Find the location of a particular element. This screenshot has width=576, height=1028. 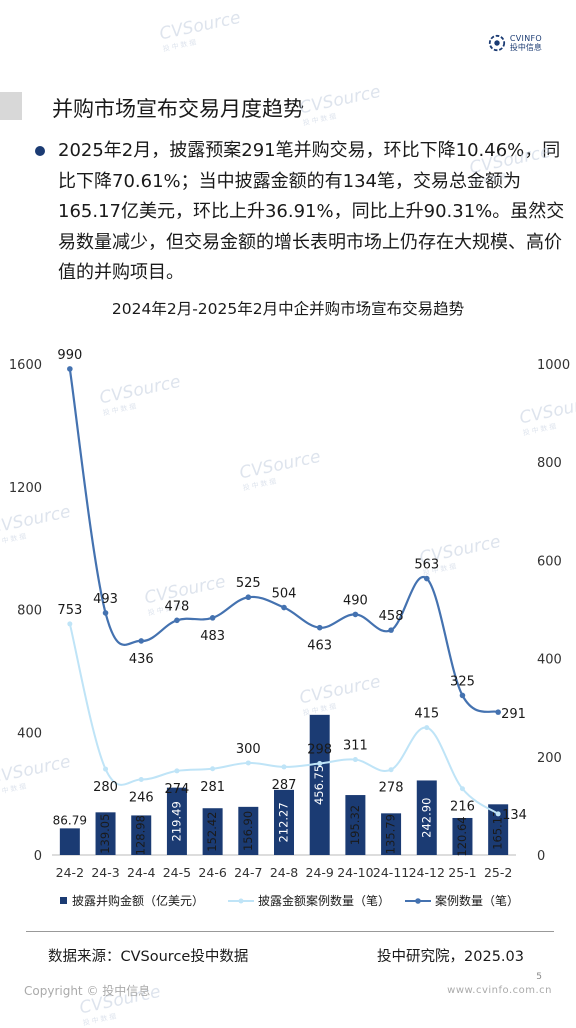

series-data-label-disclosed-count: 280 is located at coordinates (105, 787).